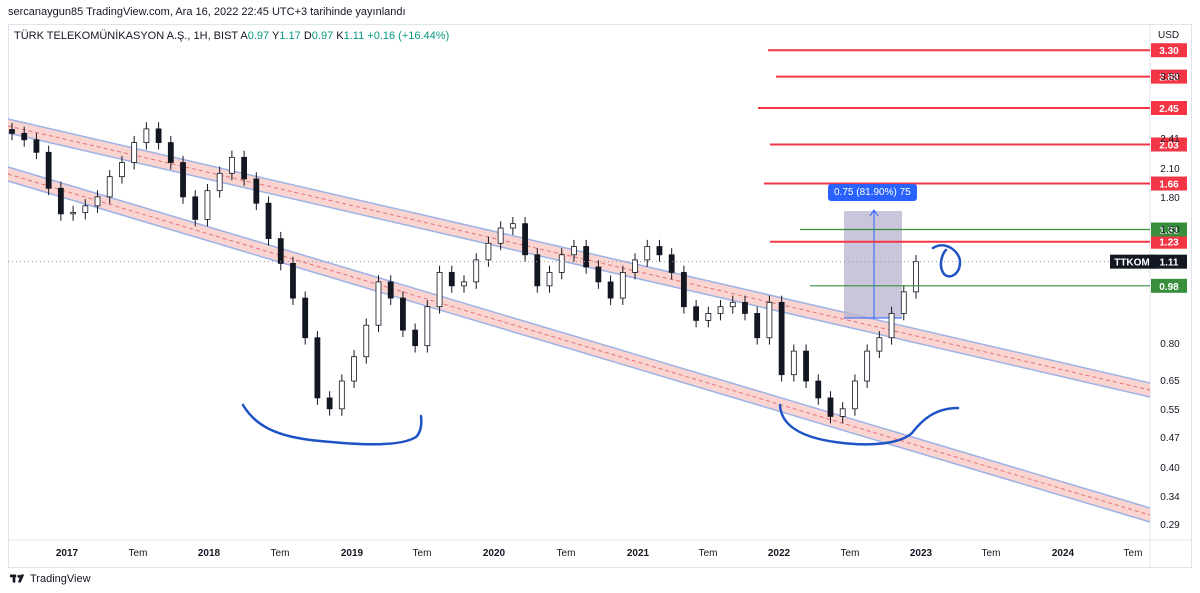 Image resolution: width=1200 pixels, height=593 pixels. I want to click on level-label-1.23: 1.23, so click(1169, 243).